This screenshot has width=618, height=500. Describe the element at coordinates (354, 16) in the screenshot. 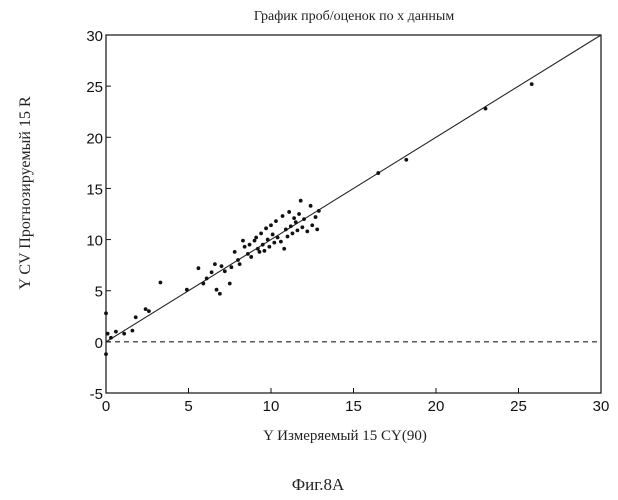

I see `chart-title: График проб/оценок по х данным` at that location.